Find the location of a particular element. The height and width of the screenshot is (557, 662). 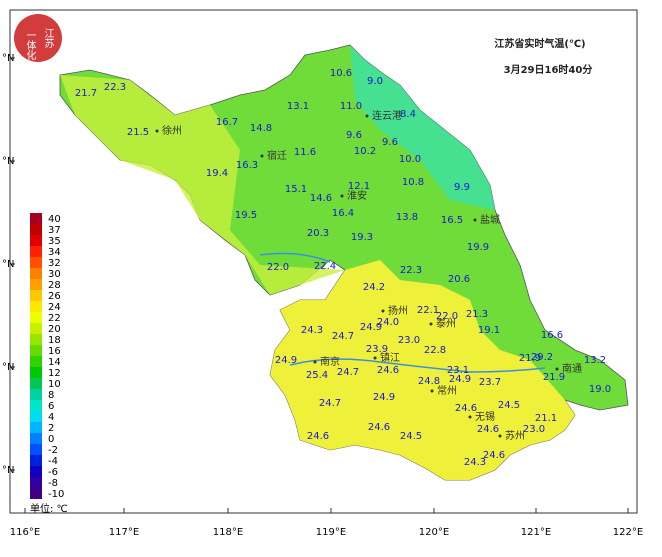

legend-label: 14 is located at coordinates (54, 362).